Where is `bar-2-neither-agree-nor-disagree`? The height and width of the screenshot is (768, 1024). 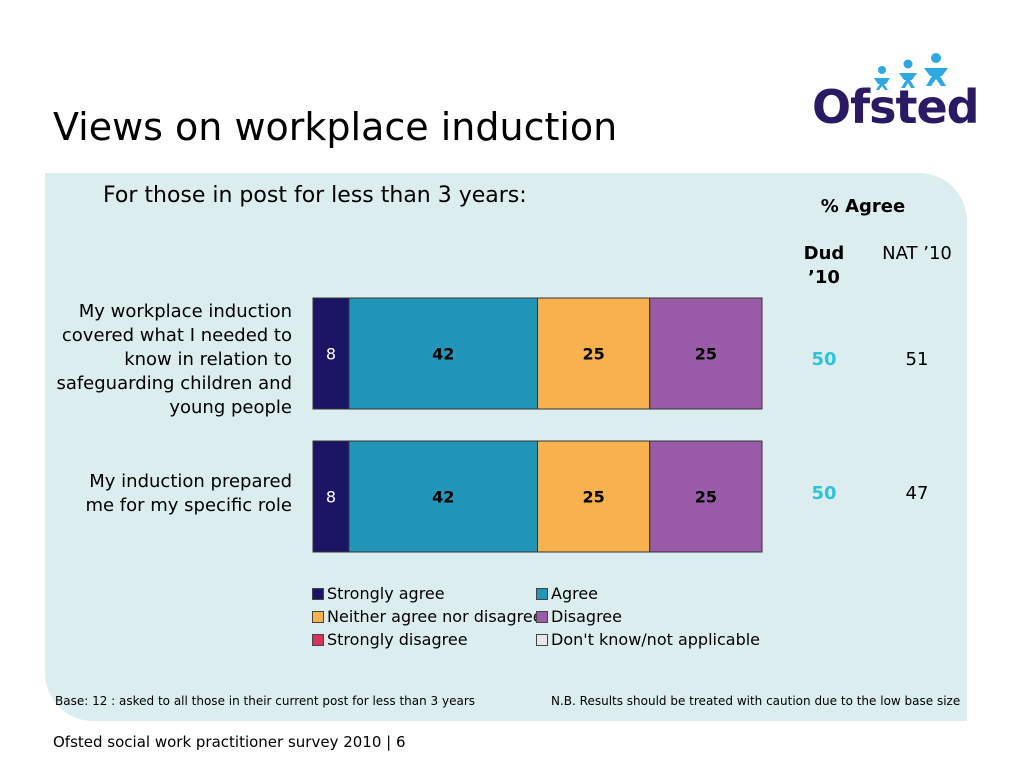 bar-2-neither-agree-nor-disagree is located at coordinates (594, 496).